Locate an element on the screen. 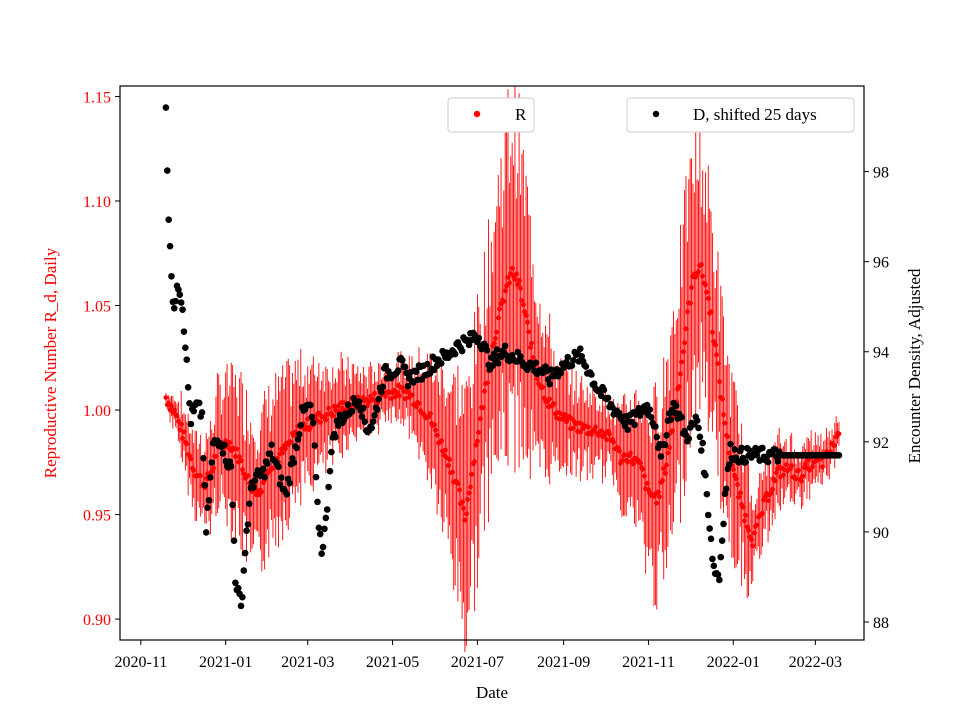 Image resolution: width=960 pixels, height=720 pixels. x-tick-label: 2021-11 is located at coordinates (648, 662).